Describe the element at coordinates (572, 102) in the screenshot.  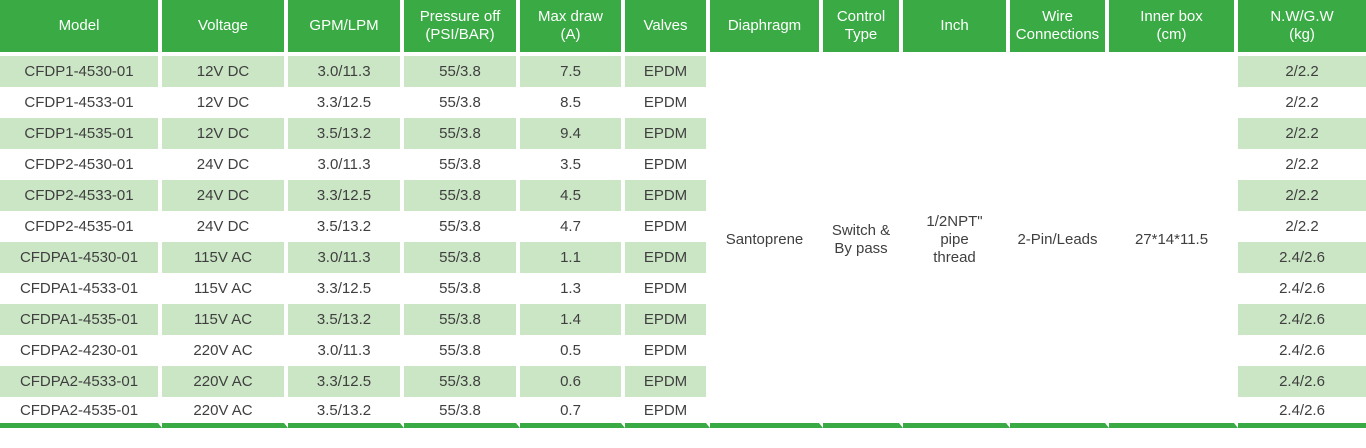
I see `cell-max-draw: 8.5` at that location.